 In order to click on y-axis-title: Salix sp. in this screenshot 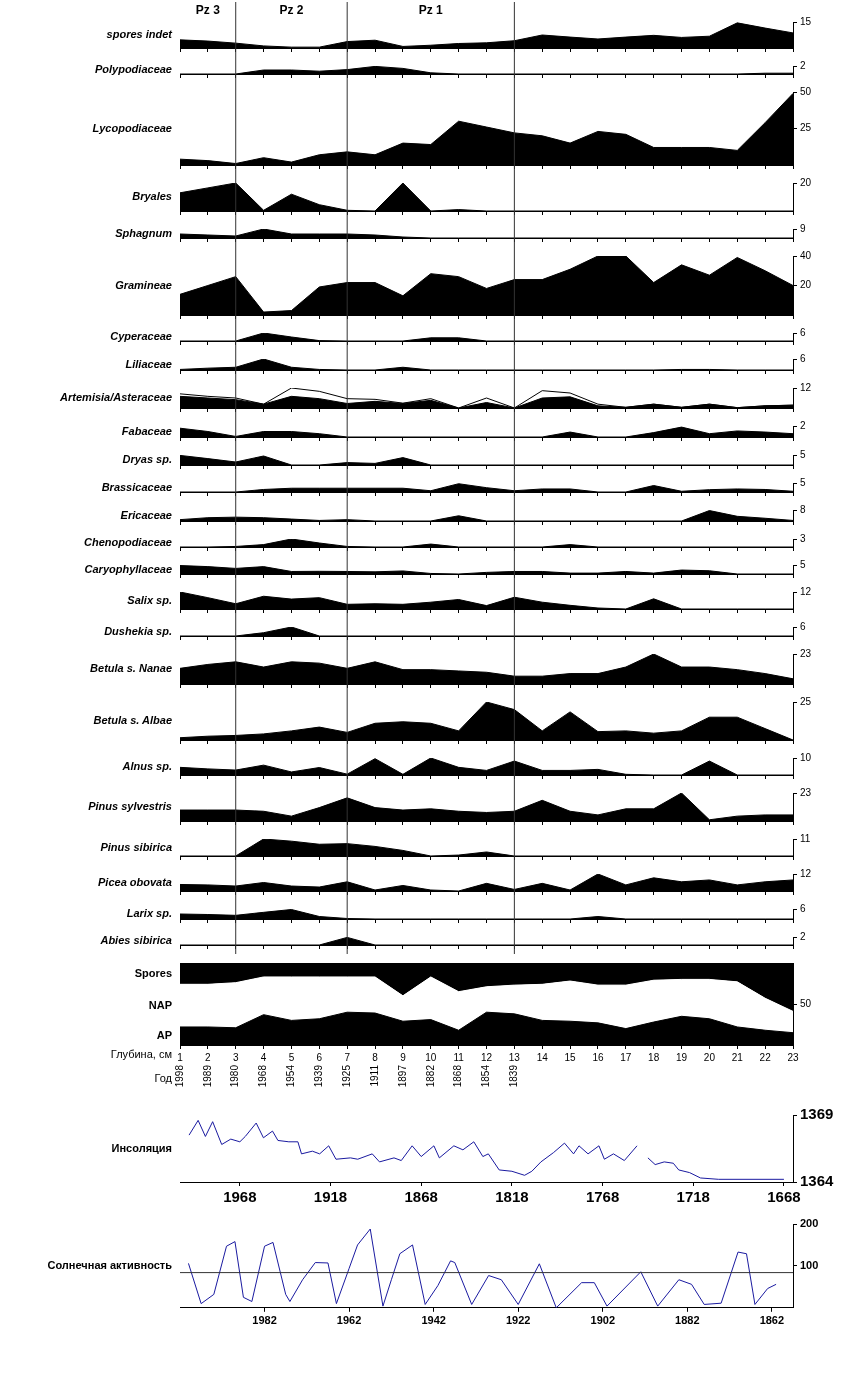, I will do `click(149, 599)`.